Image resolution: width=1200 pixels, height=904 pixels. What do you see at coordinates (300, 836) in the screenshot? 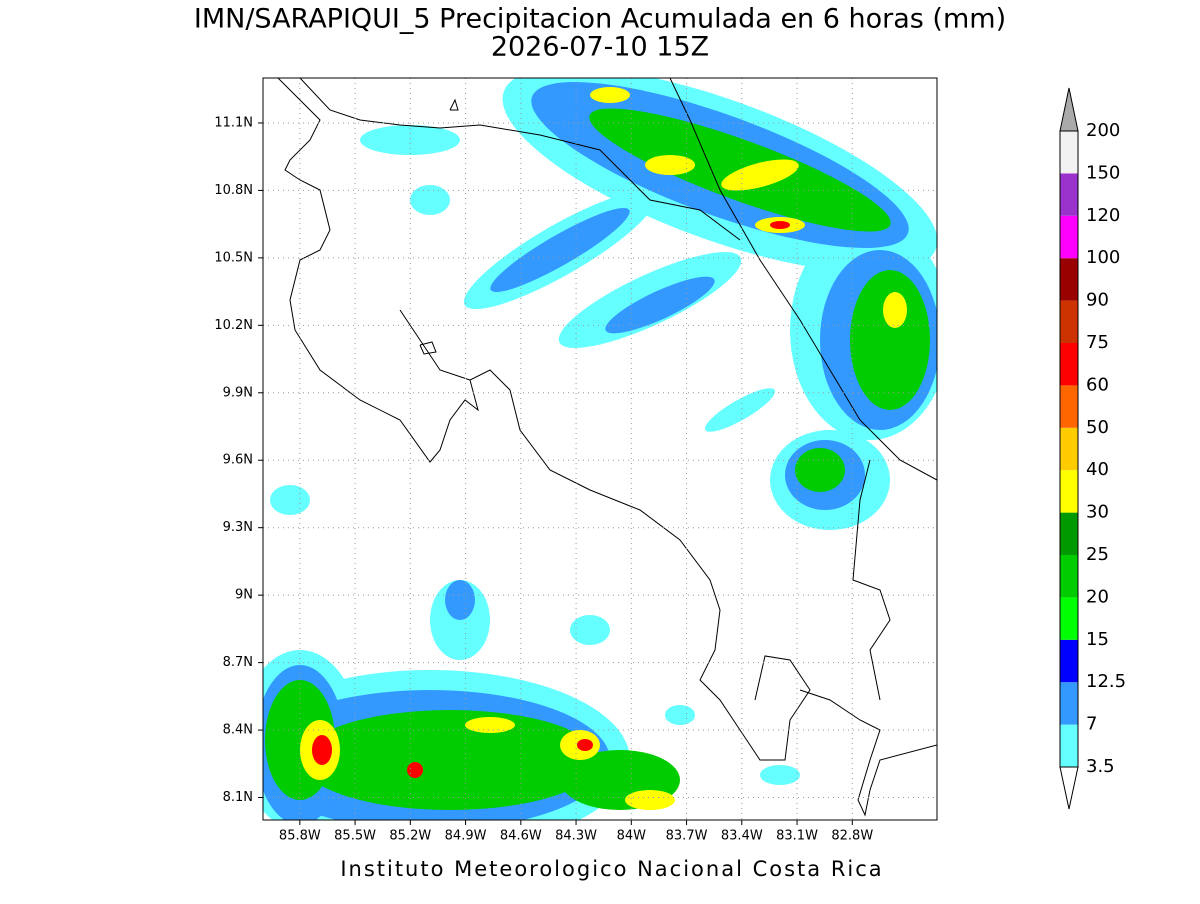
I see `lon-label: 85.8W` at bounding box center [300, 836].